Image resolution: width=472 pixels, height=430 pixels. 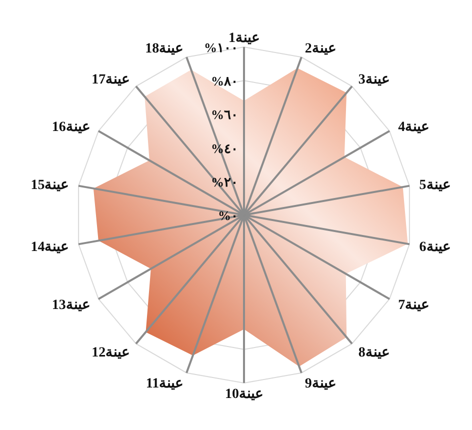 What do you see at coordinates (320, 384) in the screenshot?
I see `spoke-label: عينة9` at bounding box center [320, 384].